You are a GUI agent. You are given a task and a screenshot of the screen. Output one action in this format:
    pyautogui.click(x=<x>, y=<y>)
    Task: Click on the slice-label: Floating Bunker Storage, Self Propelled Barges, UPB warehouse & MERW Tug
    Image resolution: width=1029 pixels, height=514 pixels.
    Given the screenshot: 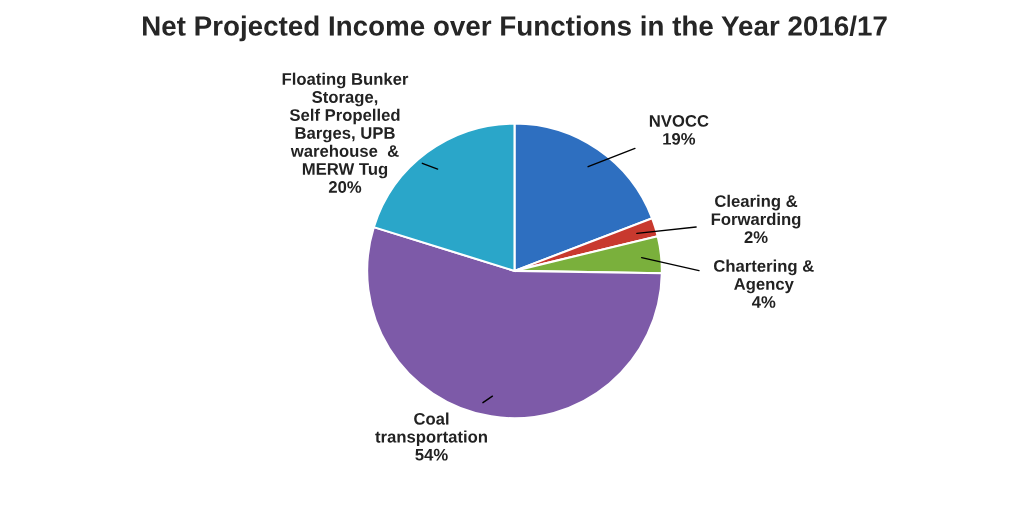 What is the action you would take?
    pyautogui.click(x=345, y=125)
    